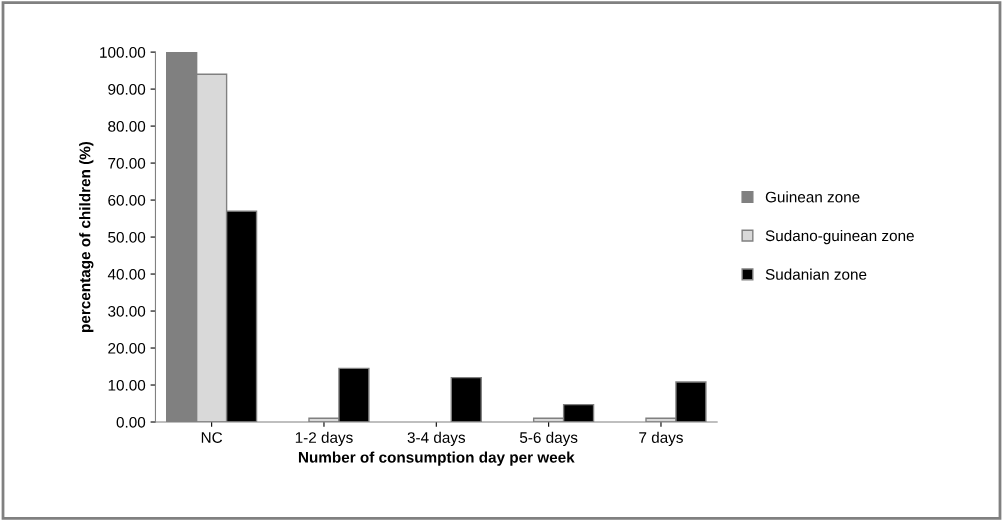 This screenshot has height=521, width=1003. What do you see at coordinates (127, 89) in the screenshot?
I see `y-tick-label: 90.00` at bounding box center [127, 89].